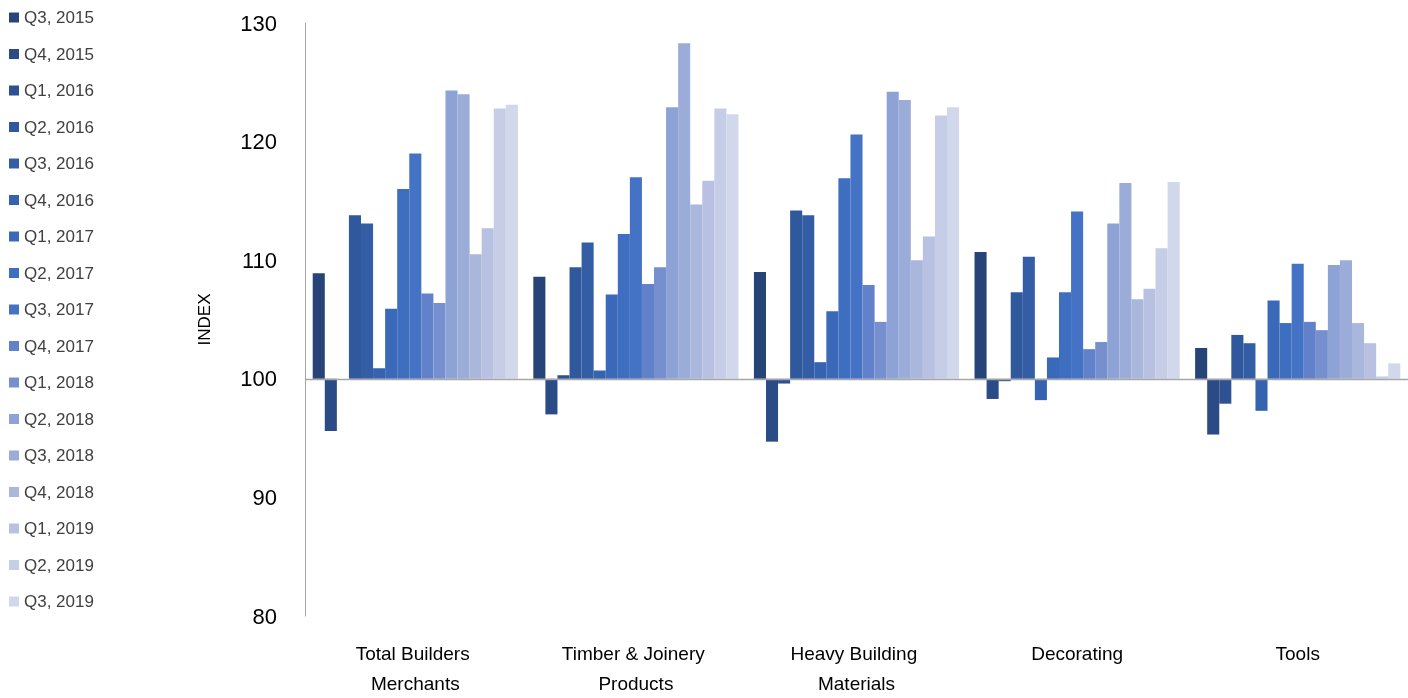  I want to click on legend-label: Q1, 2017, so click(59, 236).